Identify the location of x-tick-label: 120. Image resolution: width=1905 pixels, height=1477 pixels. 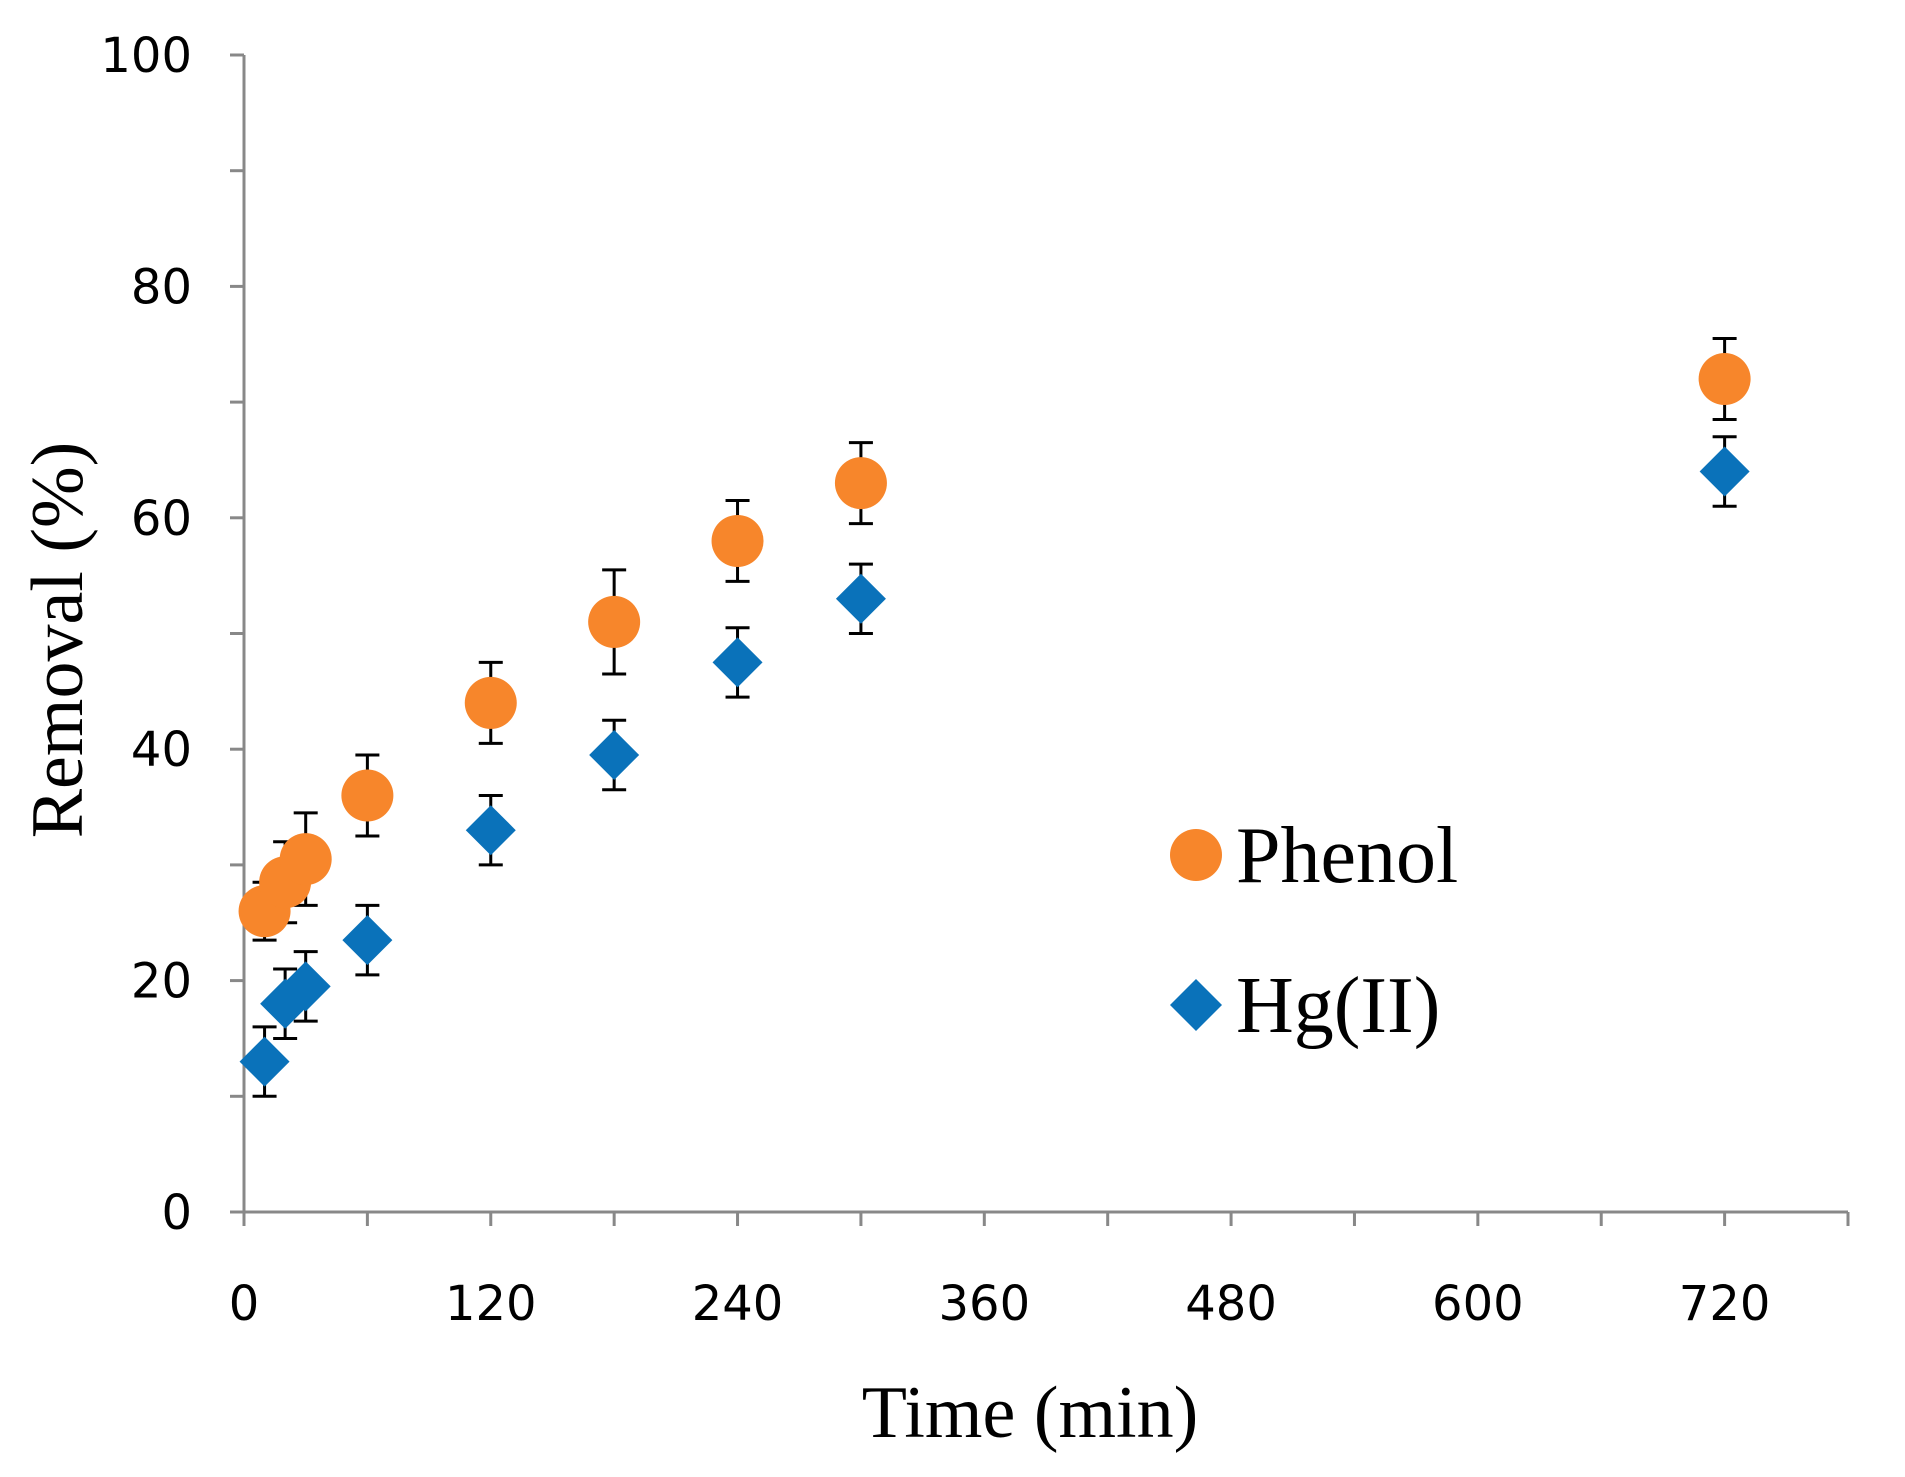
(491, 1304).